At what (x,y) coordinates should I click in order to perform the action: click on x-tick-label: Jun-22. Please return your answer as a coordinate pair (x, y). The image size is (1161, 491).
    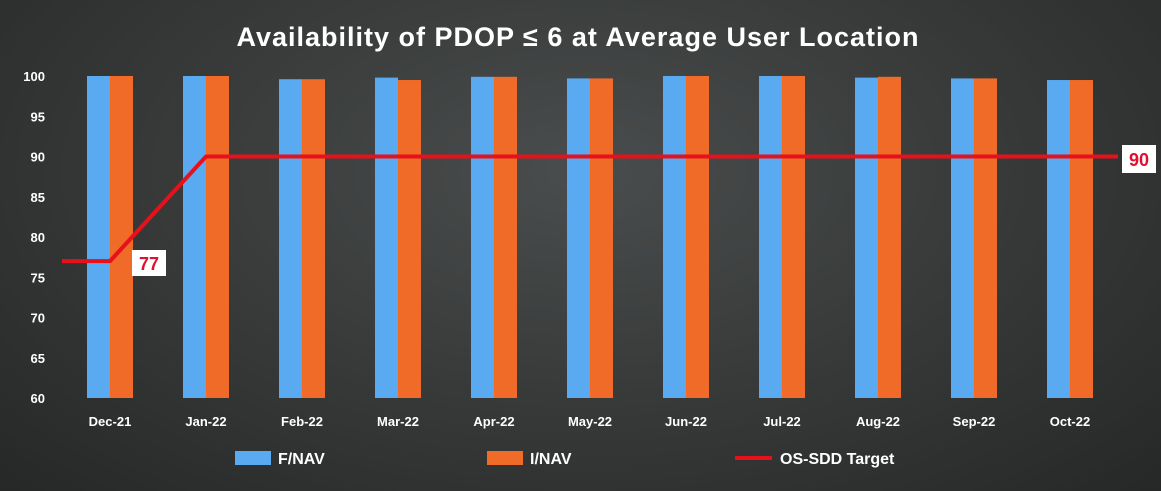
    Looking at the image, I should click on (686, 421).